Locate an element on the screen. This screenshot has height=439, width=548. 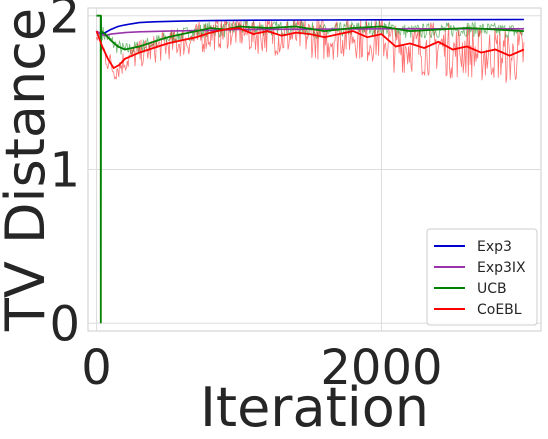
legend: Exp3 Exp3IX UCB CoEBL is located at coordinates (482, 277).